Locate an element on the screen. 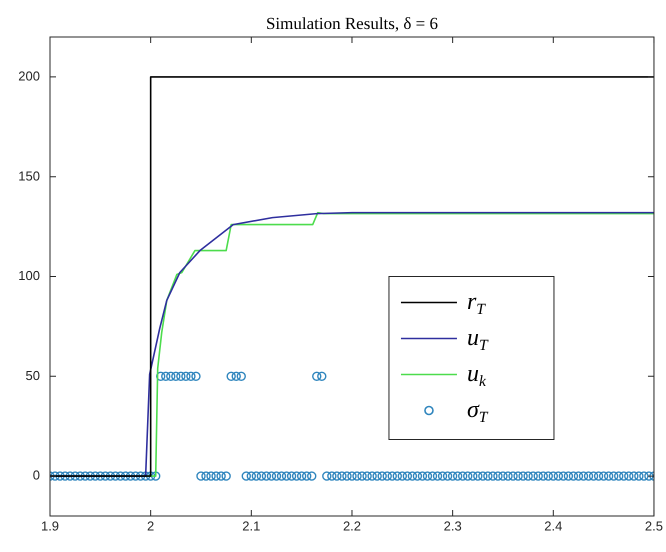 The height and width of the screenshot is (552, 666). x-tick-label: 2.1 is located at coordinates (251, 526).